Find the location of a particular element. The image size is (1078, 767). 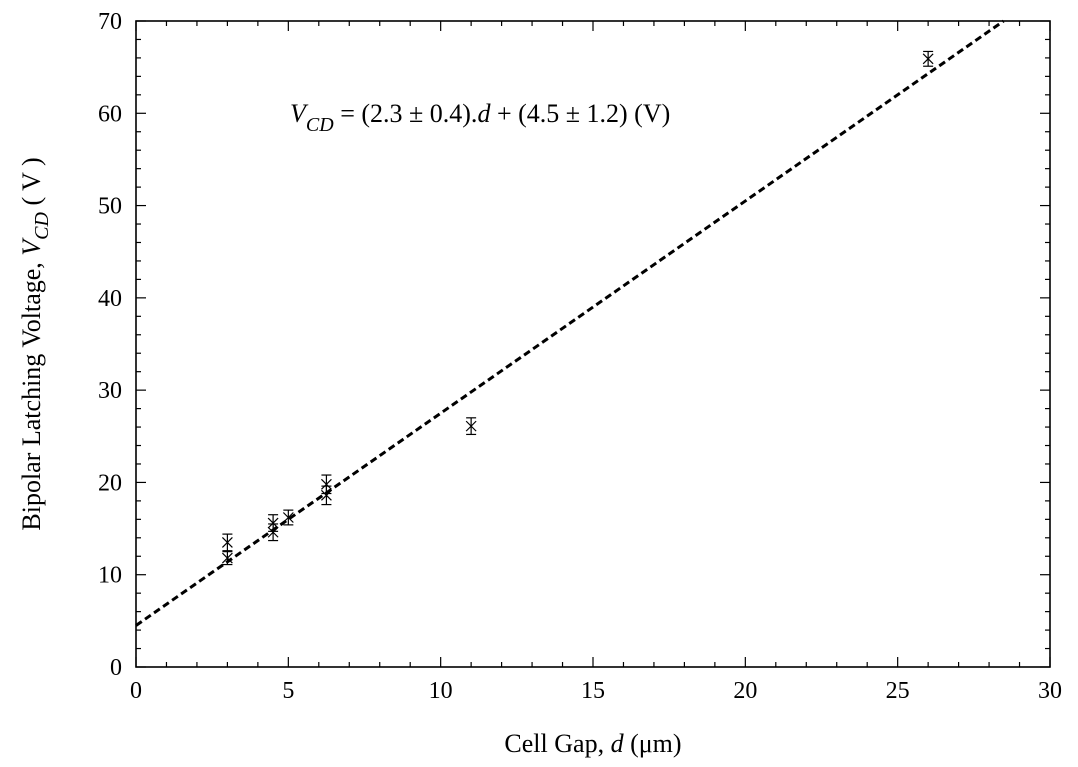

fit-equation-d: d is located at coordinates (484, 113).